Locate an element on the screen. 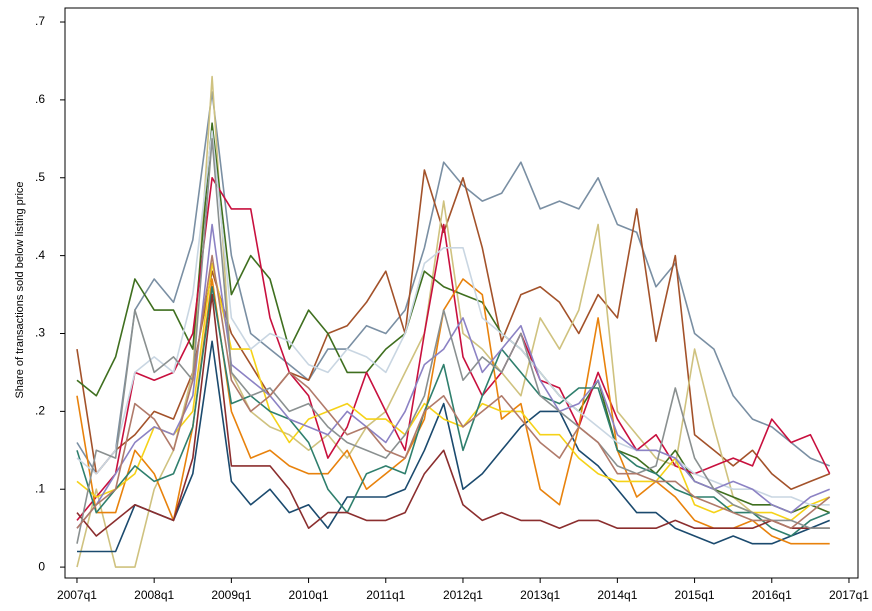 The image size is (872, 611). y-tick-label: .3 is located at coordinates (40, 333).